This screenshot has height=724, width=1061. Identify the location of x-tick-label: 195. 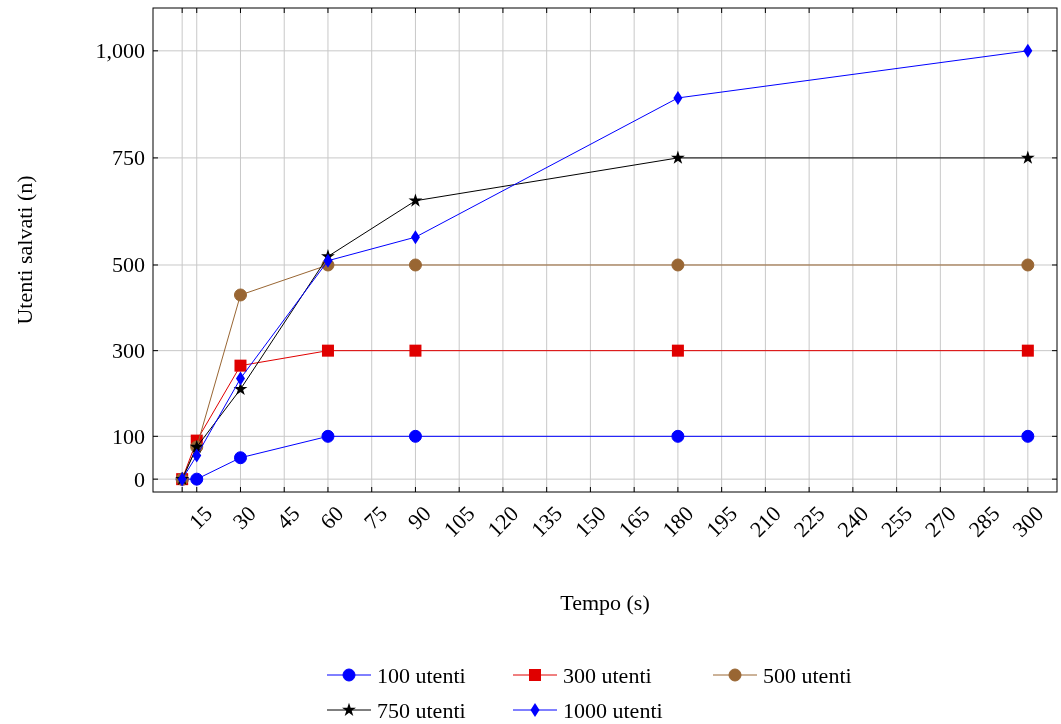
(722, 521).